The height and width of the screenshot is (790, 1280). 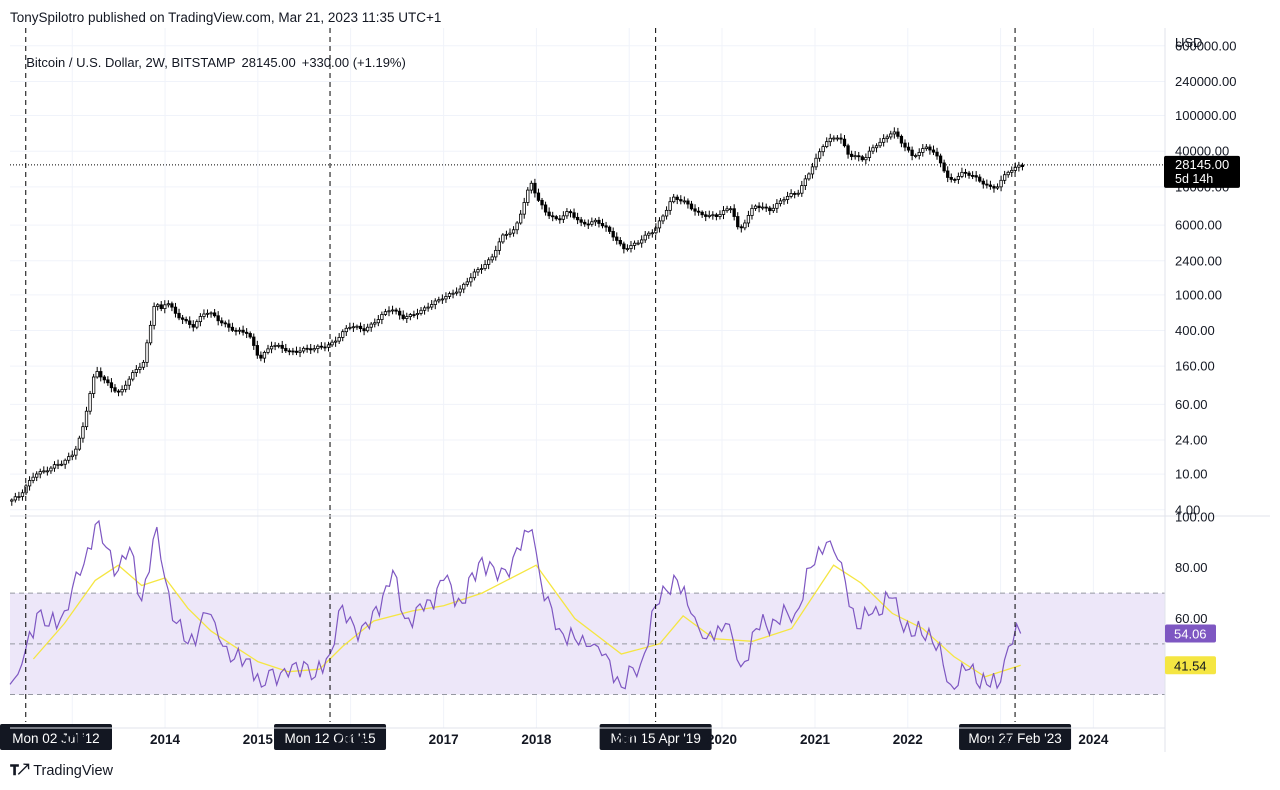 I want to click on price-tick-label: 60.00, so click(x=1191, y=404).